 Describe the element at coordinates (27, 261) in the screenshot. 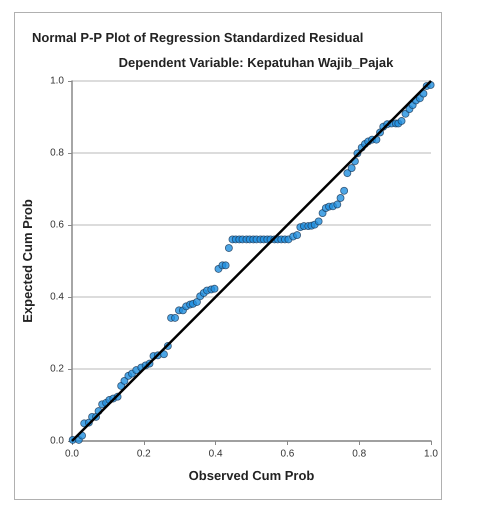

I see `y-axis-title: Expected Cum Prob` at that location.